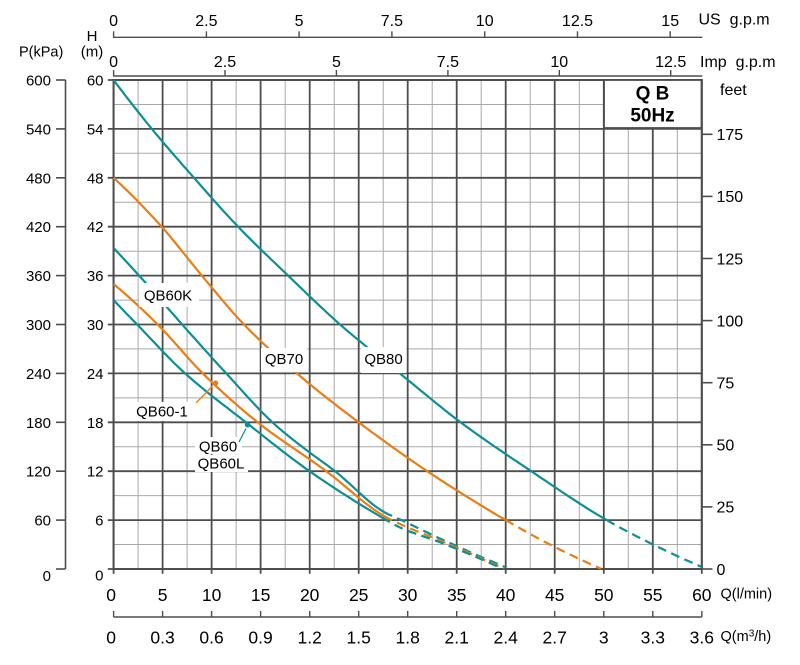 This screenshot has width=800, height=665. Describe the element at coordinates (95, 129) in the screenshot. I see `svg-text: 54` at that location.